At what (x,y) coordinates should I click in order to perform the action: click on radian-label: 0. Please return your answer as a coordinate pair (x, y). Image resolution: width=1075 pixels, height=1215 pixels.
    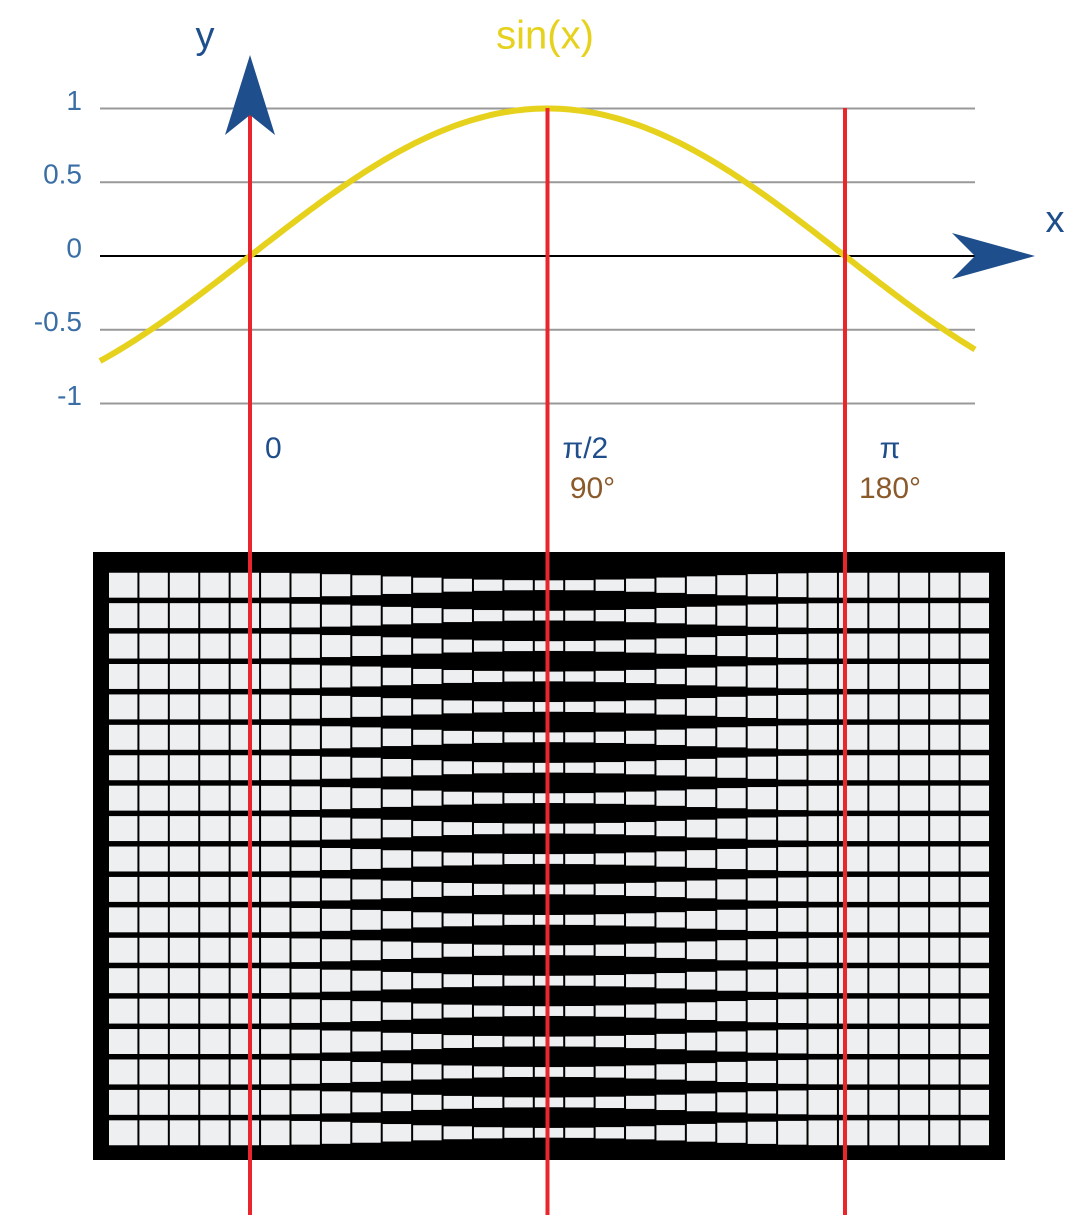
    Looking at the image, I should click on (273, 448).